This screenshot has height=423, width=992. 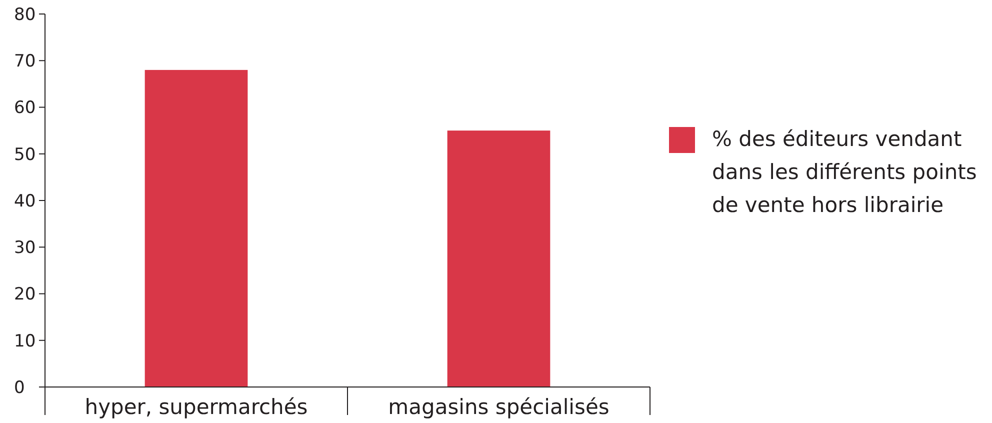 What do you see at coordinates (196, 407) in the screenshot?
I see `x-tick-label: hyper, supermarchés` at bounding box center [196, 407].